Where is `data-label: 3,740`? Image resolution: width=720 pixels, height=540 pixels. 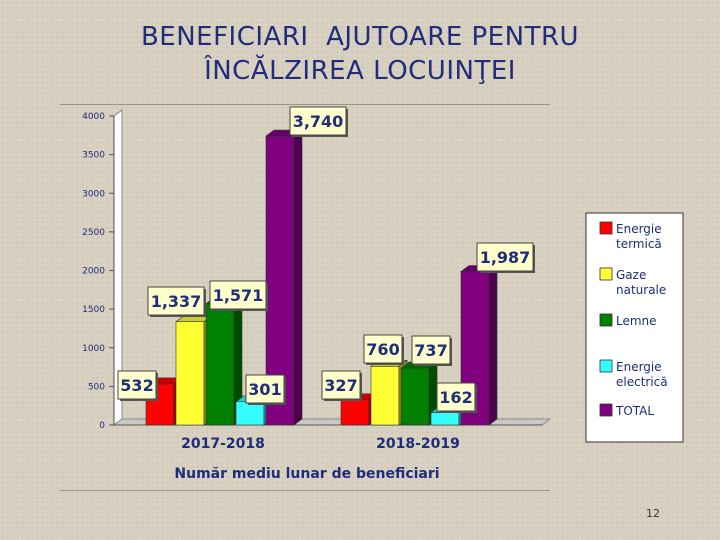
data-label: 3,740 is located at coordinates (318, 121).